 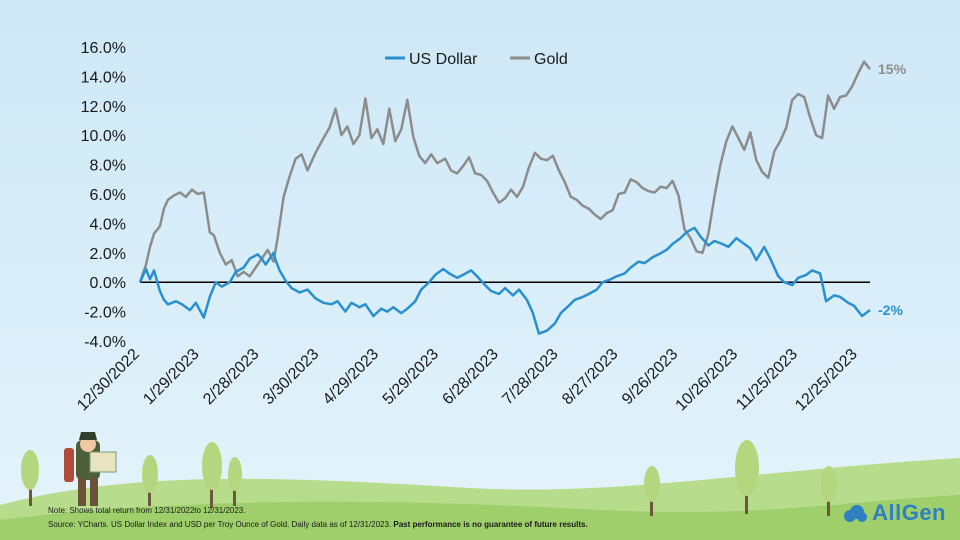 I want to click on y-tick-label: 12.0%, so click(x=103, y=107).